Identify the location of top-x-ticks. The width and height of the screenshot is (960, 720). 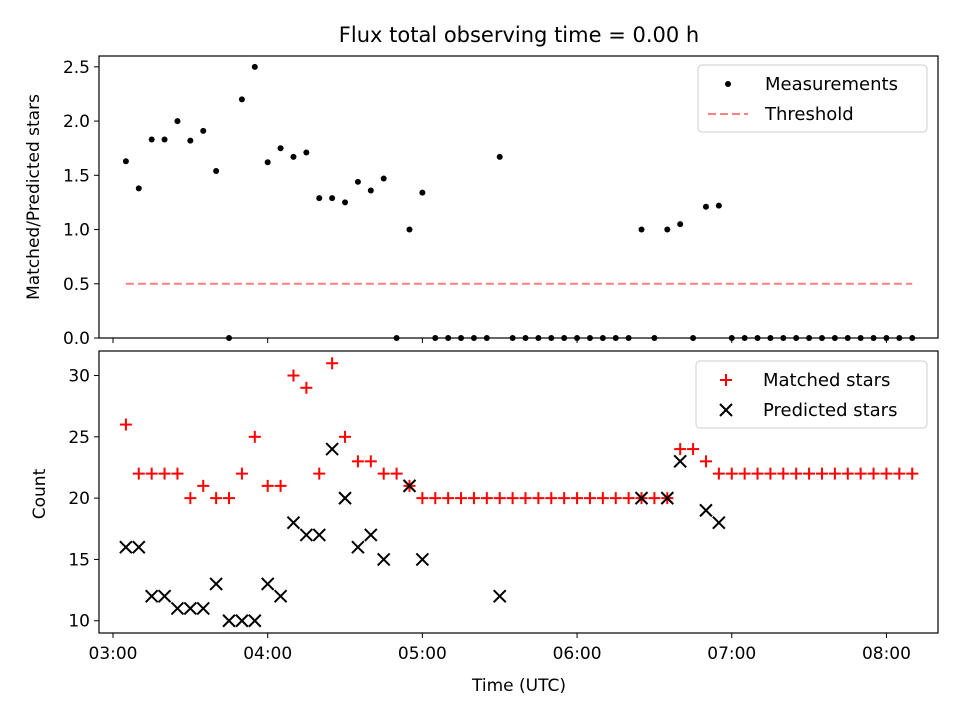
(499, 340).